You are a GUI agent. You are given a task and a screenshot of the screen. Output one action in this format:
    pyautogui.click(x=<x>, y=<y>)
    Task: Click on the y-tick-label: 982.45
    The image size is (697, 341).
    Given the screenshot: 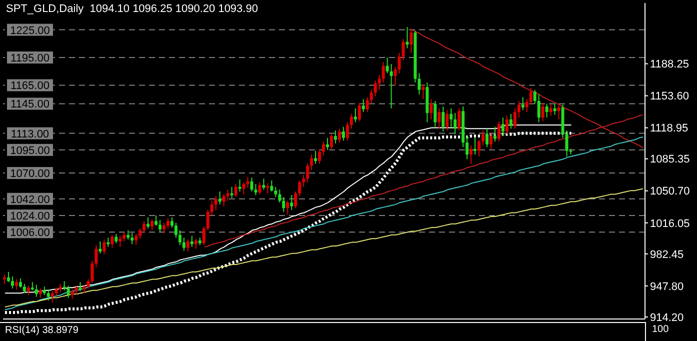 What is the action you would take?
    pyautogui.click(x=667, y=254)
    